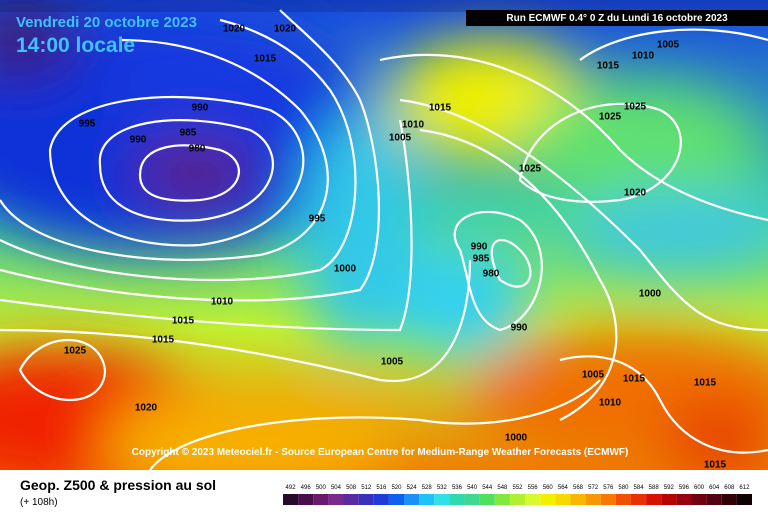  I want to click on colorbar-label: 588, so click(654, 488).